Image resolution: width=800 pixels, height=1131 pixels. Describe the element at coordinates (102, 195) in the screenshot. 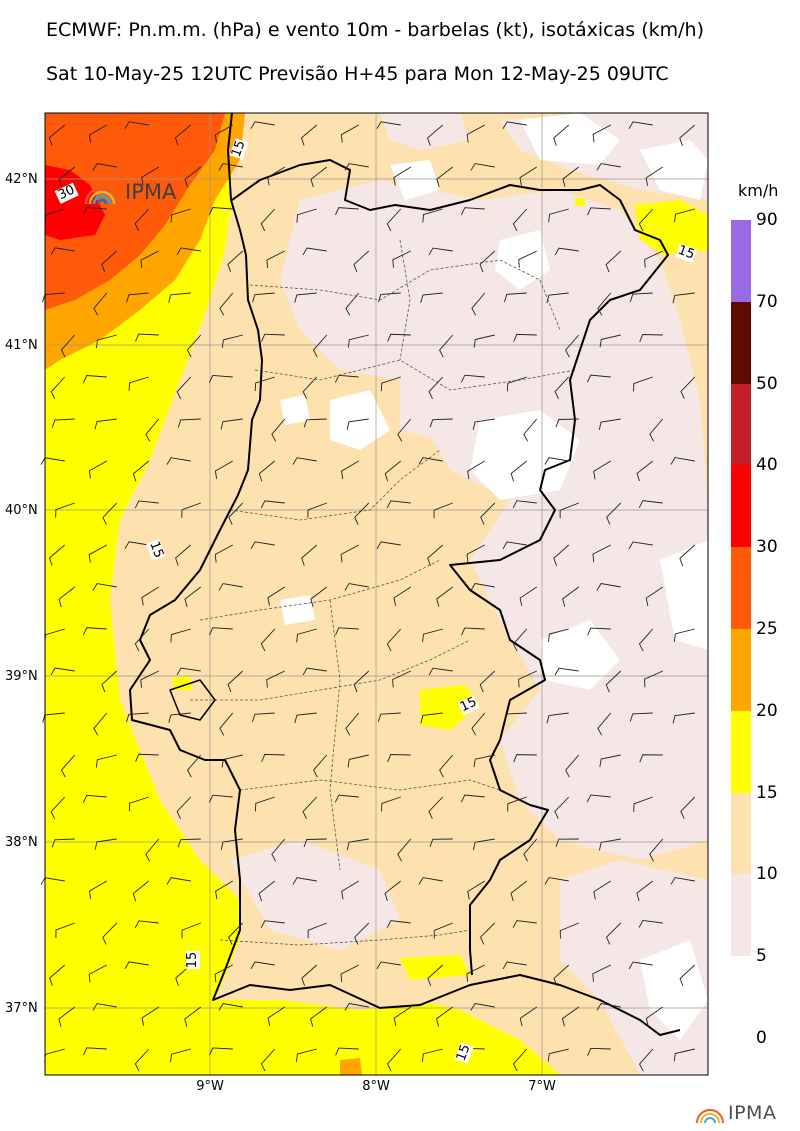

I see `rainbow-logo-icon` at that location.